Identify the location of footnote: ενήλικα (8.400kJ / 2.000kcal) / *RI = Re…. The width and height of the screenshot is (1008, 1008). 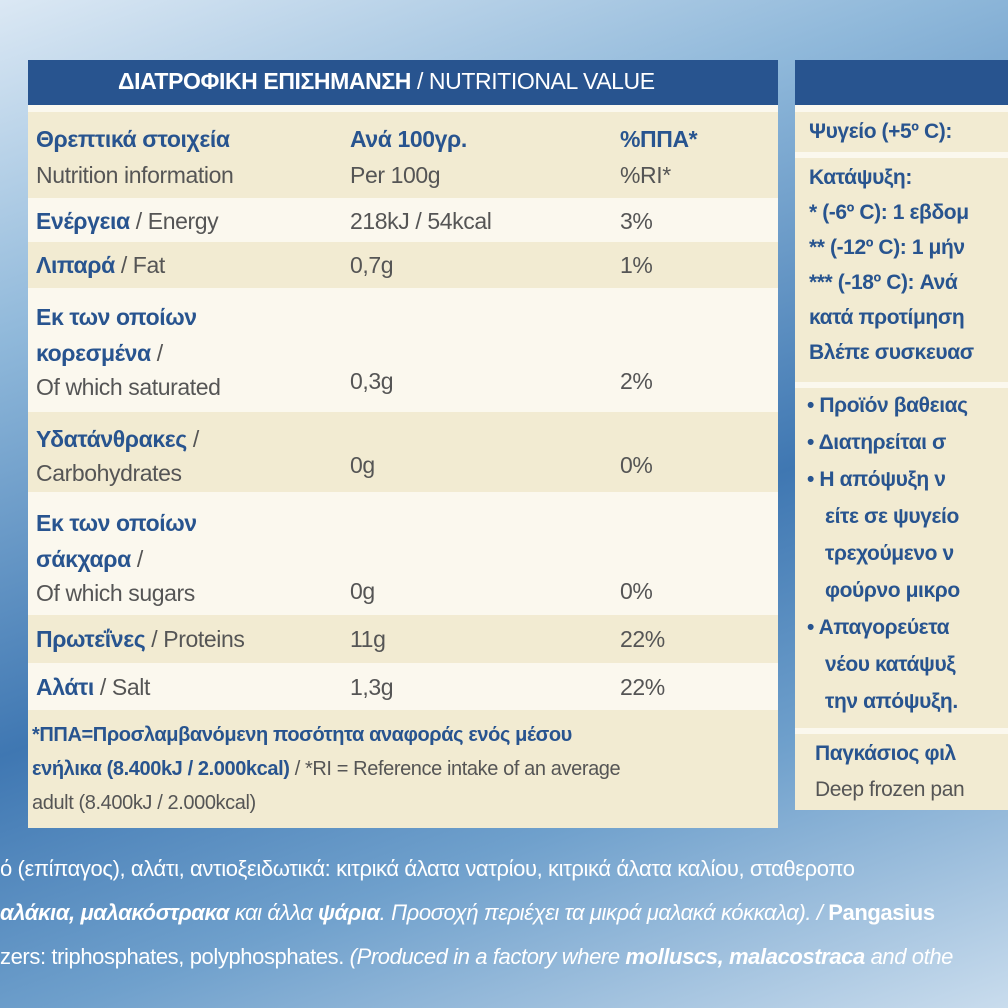
(326, 769).